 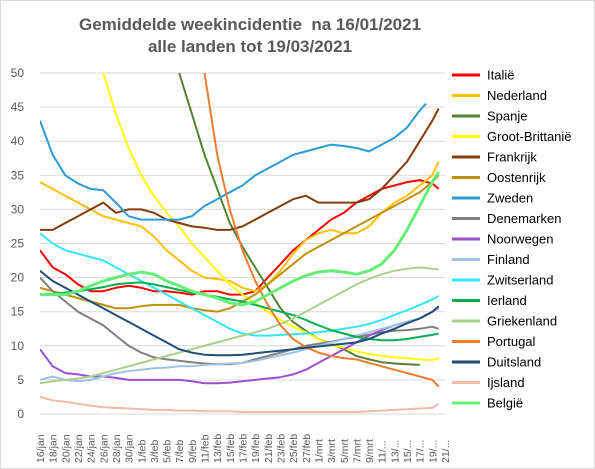 What do you see at coordinates (370, 451) in the screenshot?
I see `x-tick-label: 9/mrt` at bounding box center [370, 451].